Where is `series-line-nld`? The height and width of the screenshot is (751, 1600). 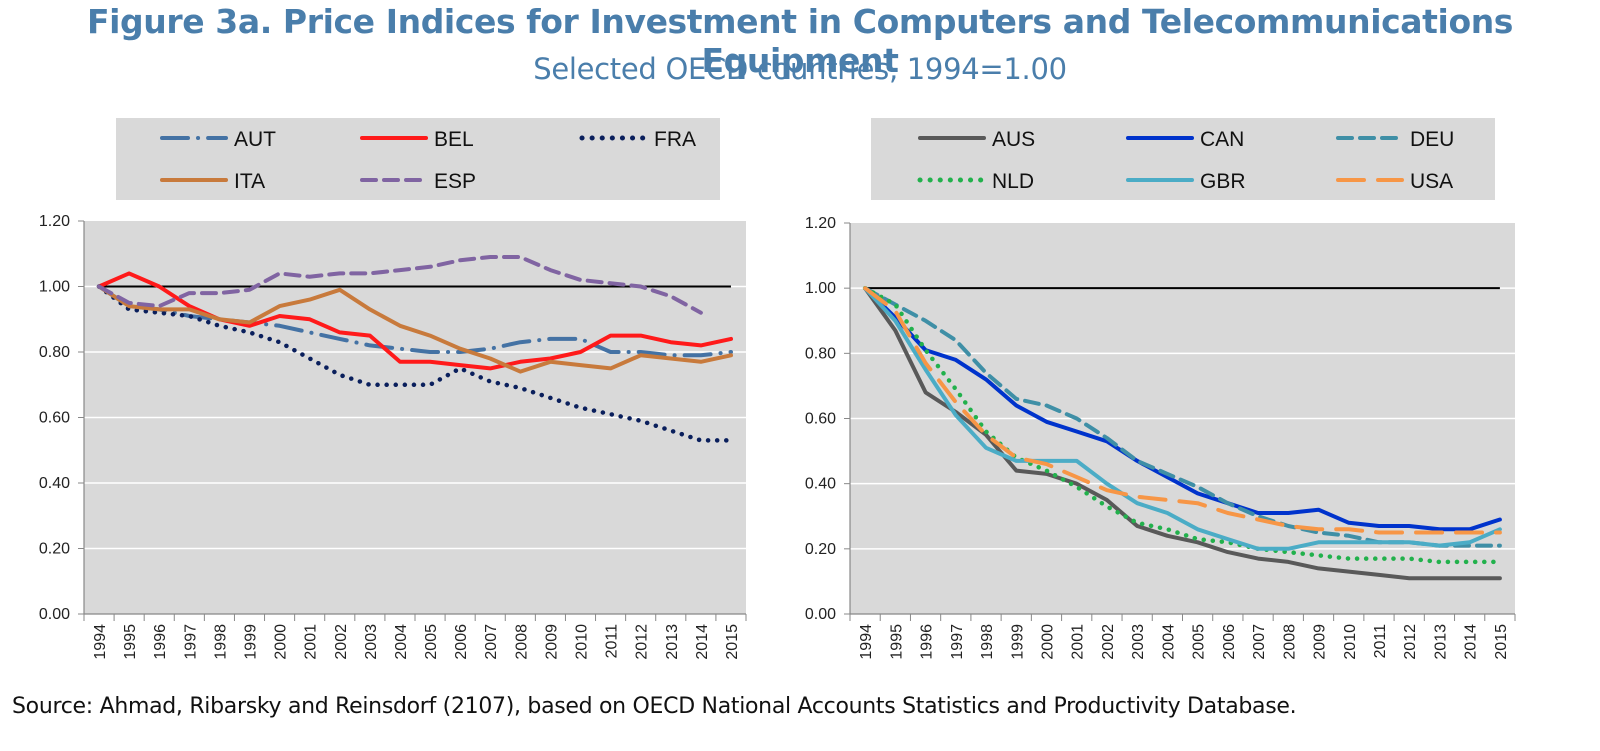
series-line-nld is located at coordinates (1182, 425).